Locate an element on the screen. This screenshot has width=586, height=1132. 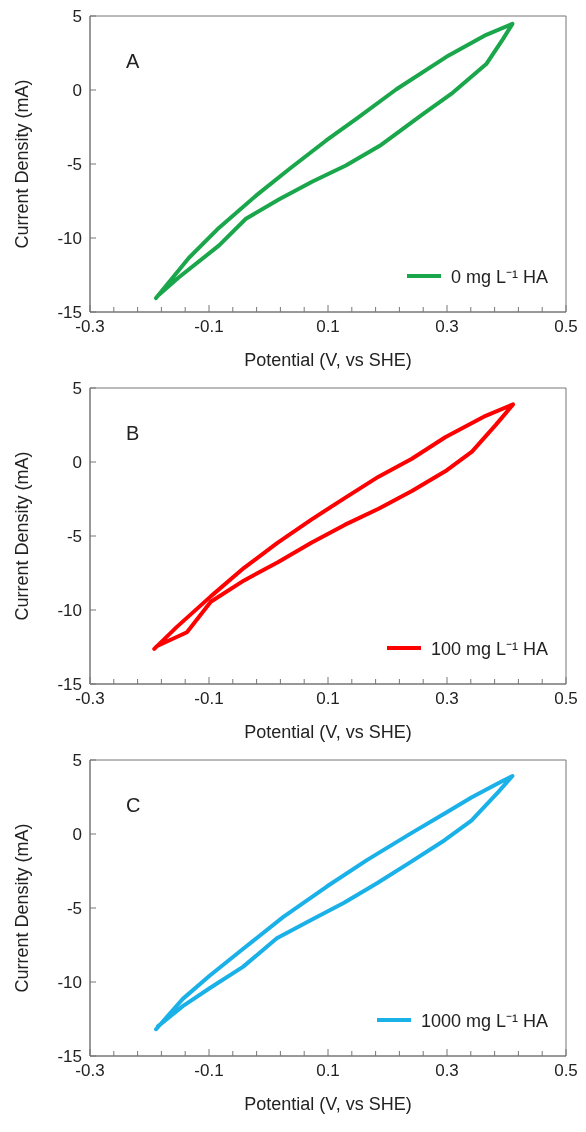
legend-label: 1000 mg L⁻¹ HA is located at coordinates (484, 1021).